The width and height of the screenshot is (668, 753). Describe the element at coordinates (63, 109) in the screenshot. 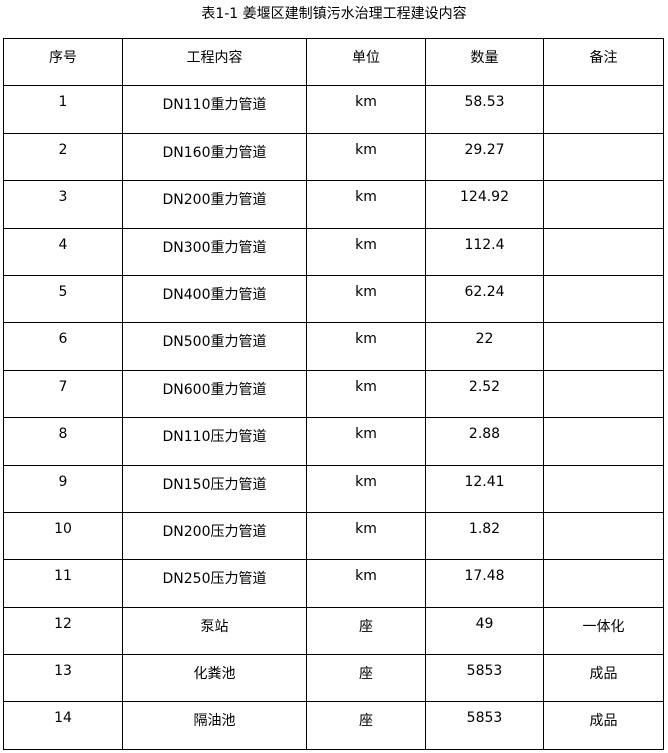

I see `cell-serial-number: 1` at that location.